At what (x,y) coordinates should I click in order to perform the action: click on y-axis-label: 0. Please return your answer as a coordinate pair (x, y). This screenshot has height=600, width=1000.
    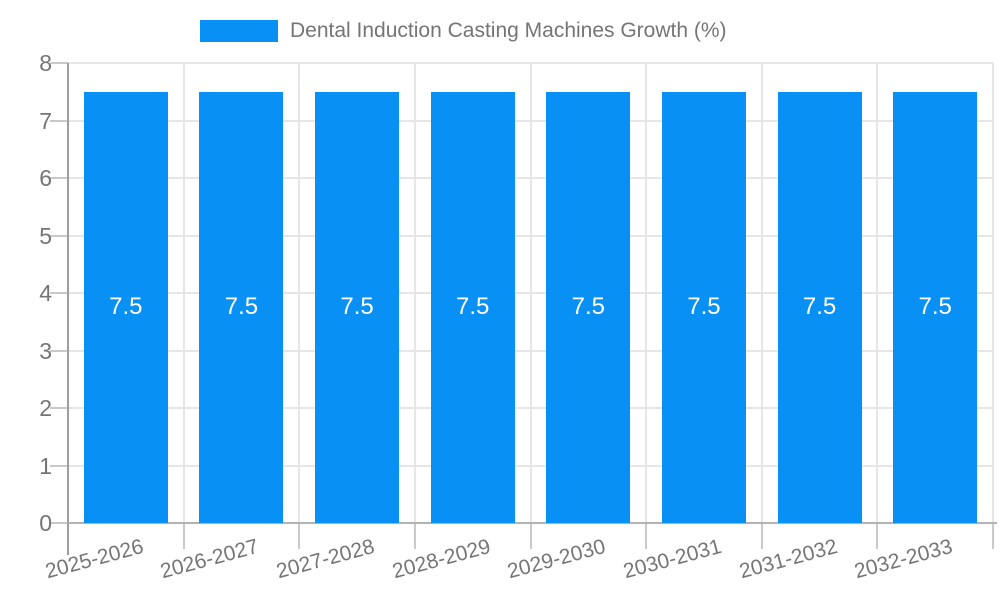
    Looking at the image, I should click on (45, 523).